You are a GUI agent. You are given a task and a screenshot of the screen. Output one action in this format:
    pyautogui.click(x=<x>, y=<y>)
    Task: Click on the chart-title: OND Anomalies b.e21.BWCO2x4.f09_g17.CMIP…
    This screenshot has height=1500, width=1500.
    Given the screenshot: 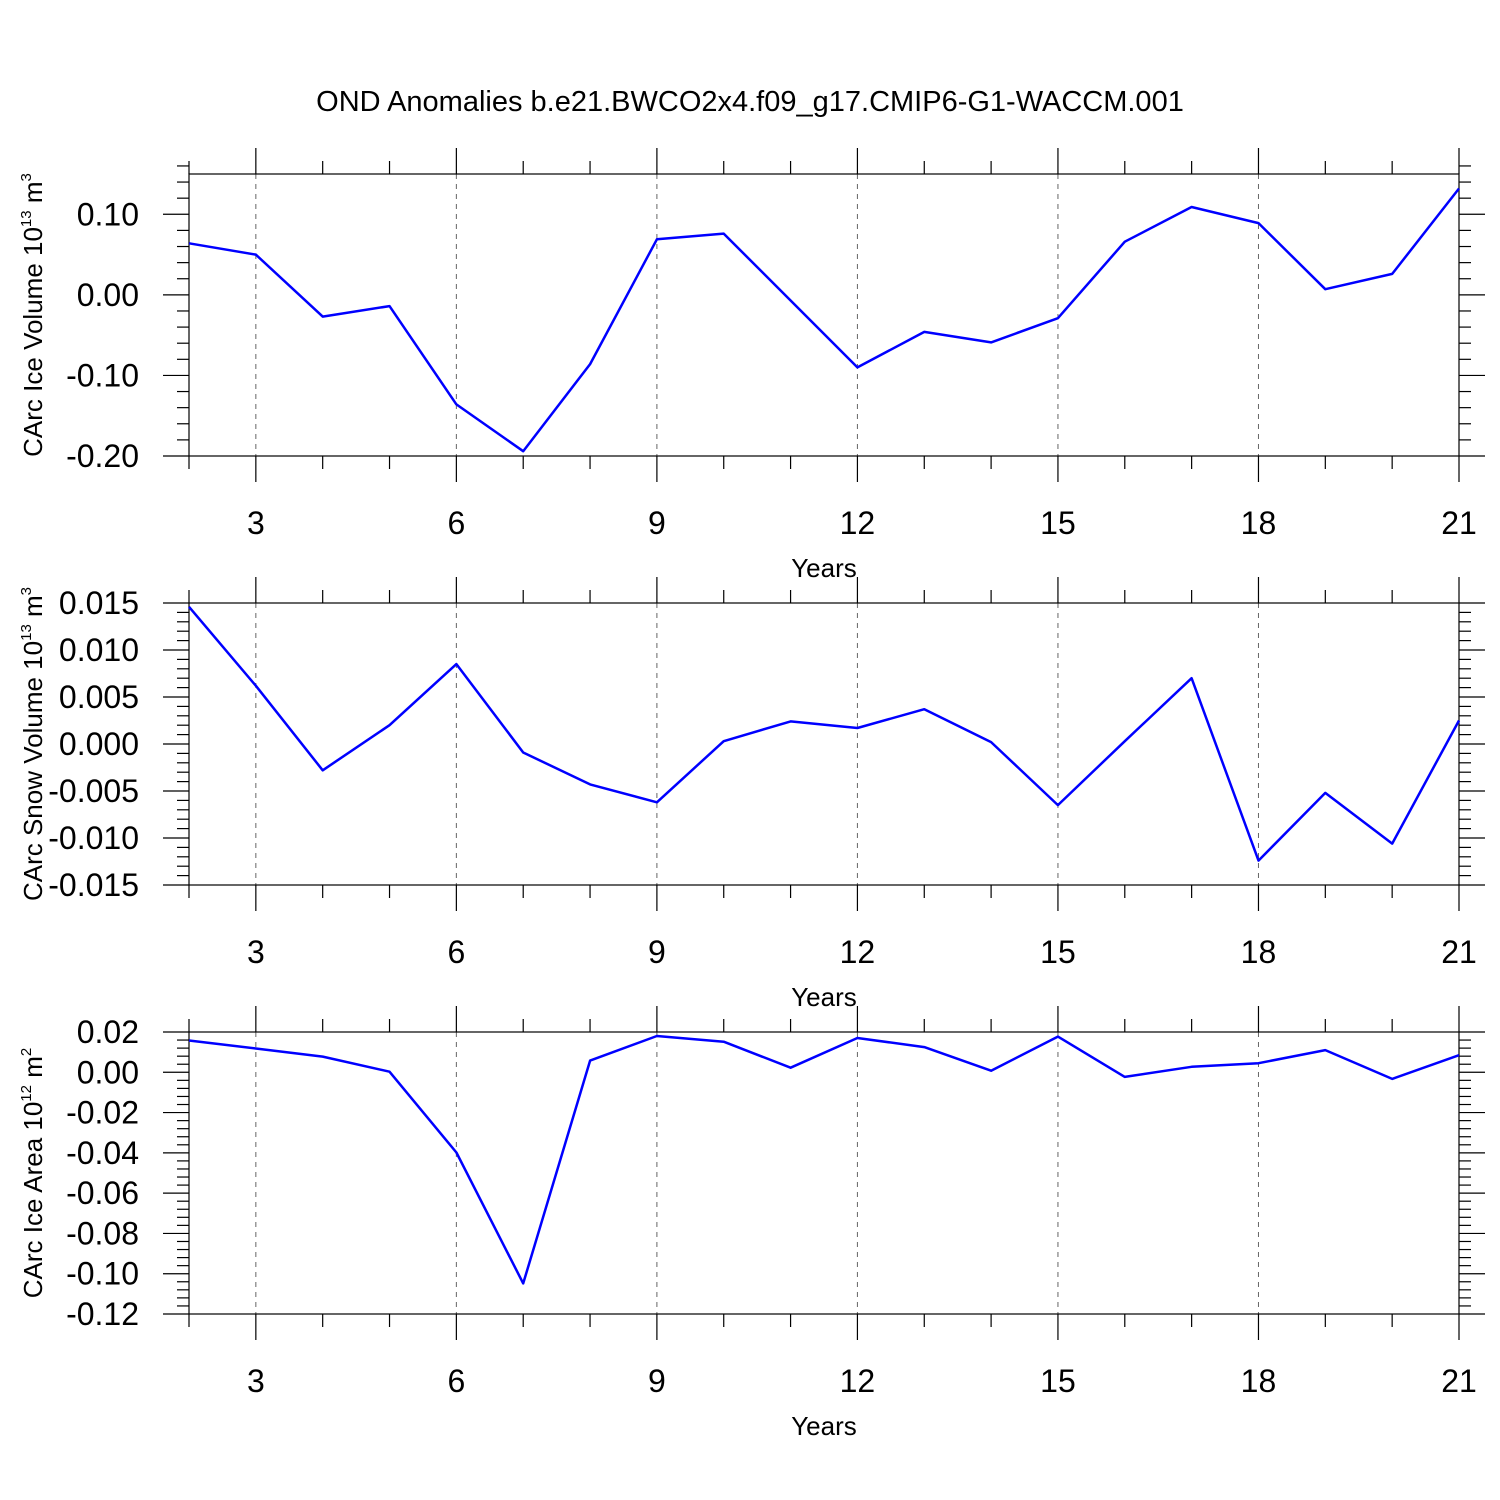 What is the action you would take?
    pyautogui.click(x=750, y=102)
    